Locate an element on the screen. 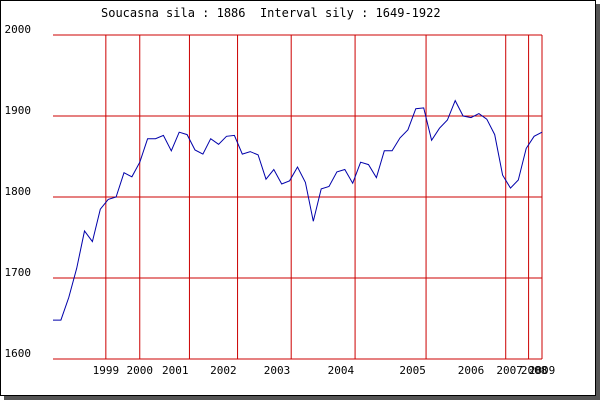  force-interval-value: 1649-1922 is located at coordinates (408, 13).